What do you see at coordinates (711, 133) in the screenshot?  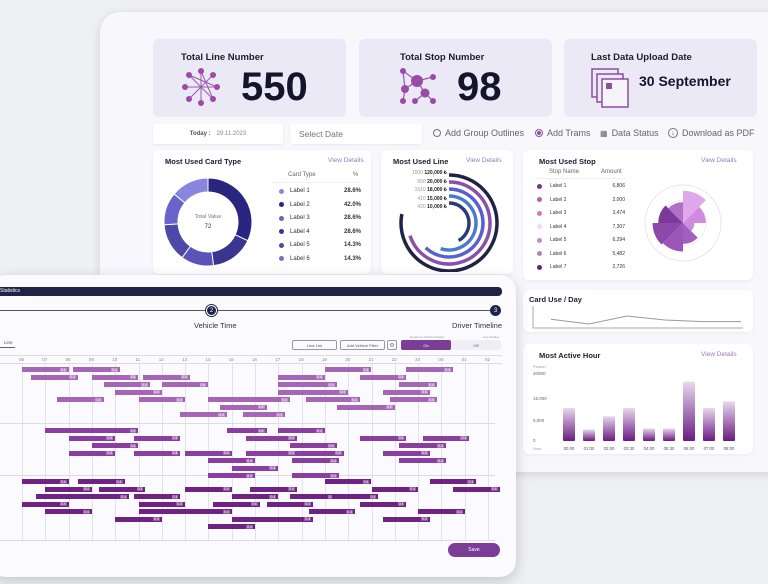 I see `download-pdf-button: ↓ Download as PDF` at bounding box center [711, 133].